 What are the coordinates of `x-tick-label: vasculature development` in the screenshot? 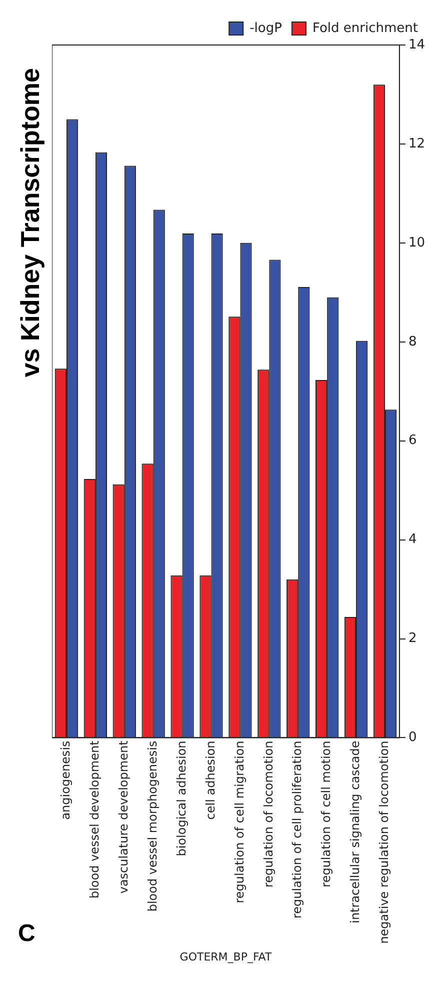 It's located at (123, 817).